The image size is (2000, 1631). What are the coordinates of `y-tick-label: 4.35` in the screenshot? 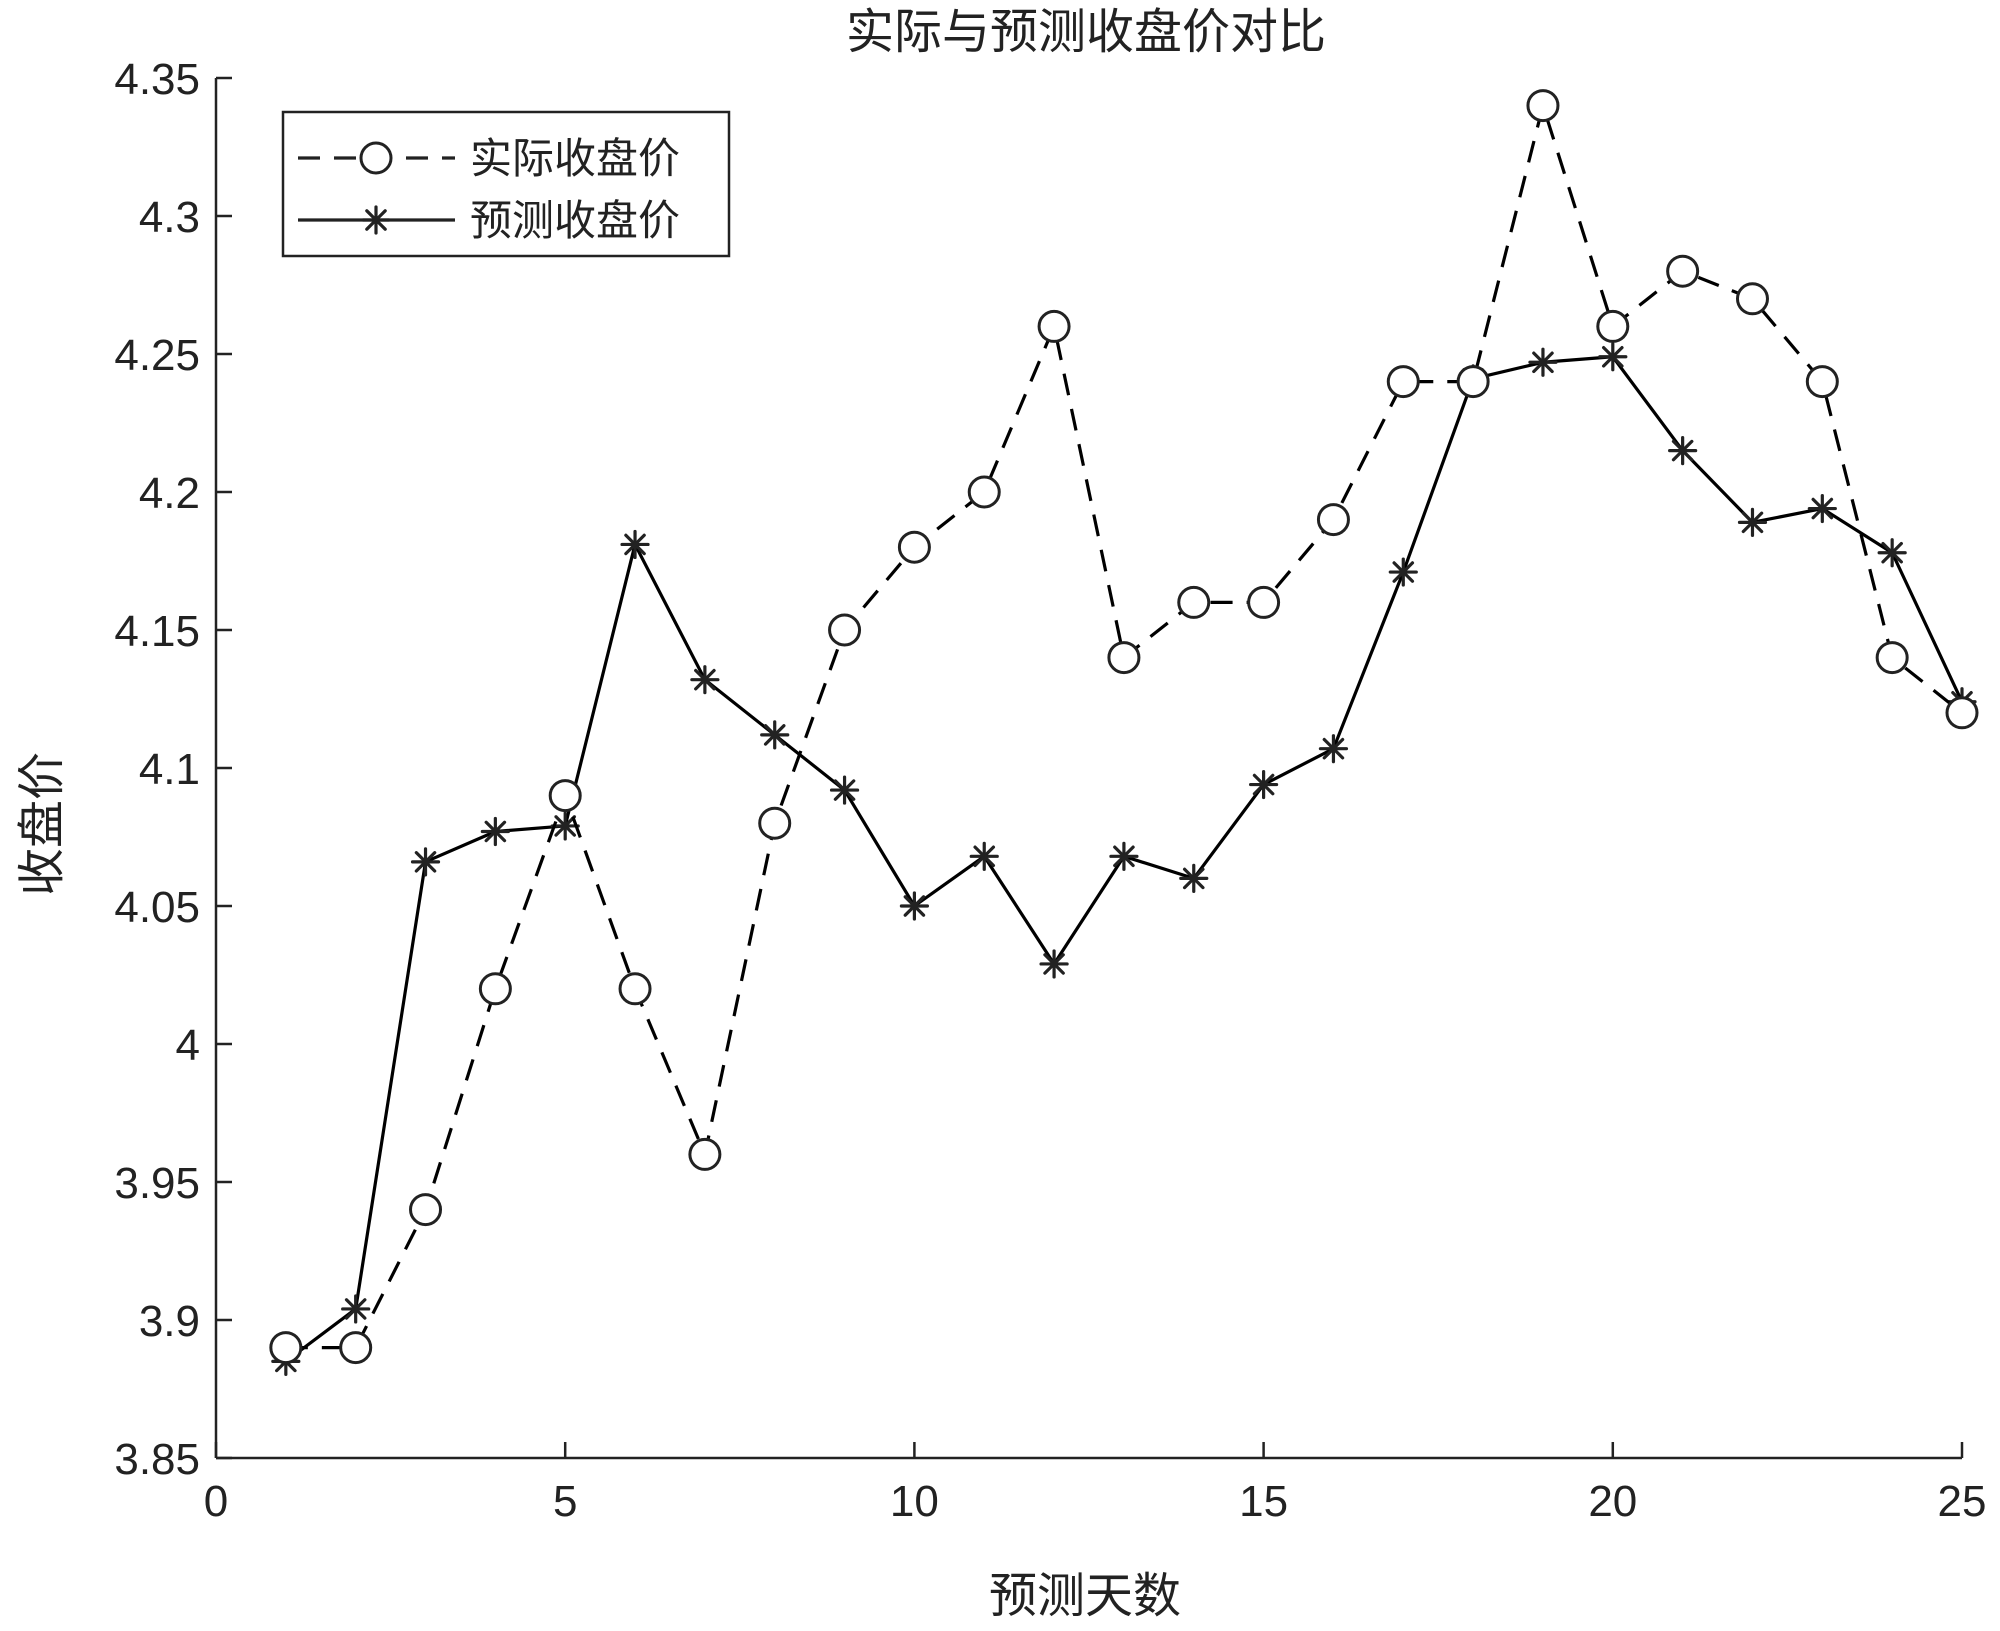 It's located at (157, 79).